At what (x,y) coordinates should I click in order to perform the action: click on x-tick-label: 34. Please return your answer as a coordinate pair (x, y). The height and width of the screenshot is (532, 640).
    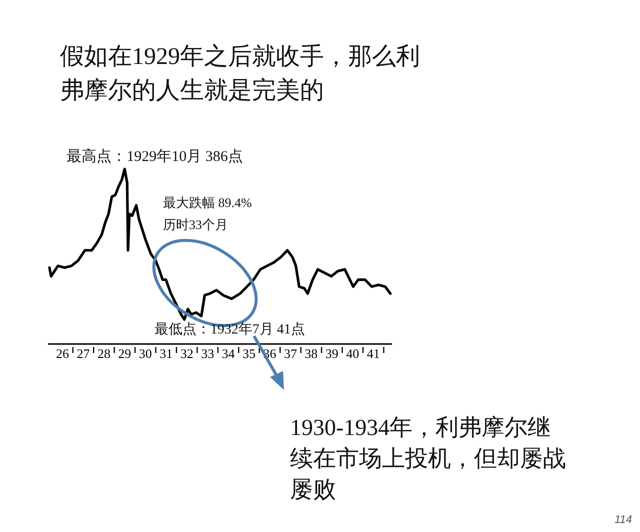
    Looking at the image, I should click on (229, 353).